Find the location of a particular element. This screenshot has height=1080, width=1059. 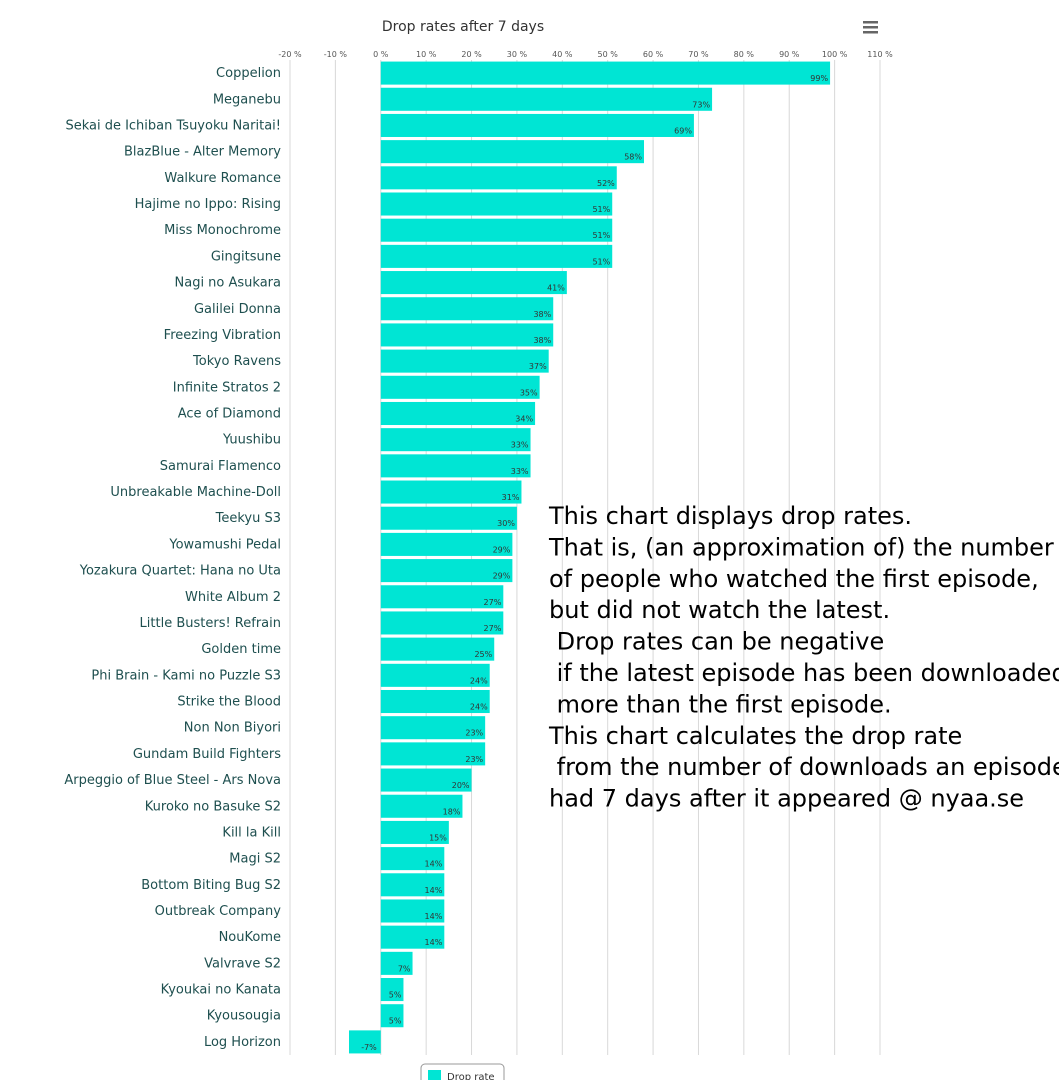

category-label: Log Horizon is located at coordinates (242, 1042).